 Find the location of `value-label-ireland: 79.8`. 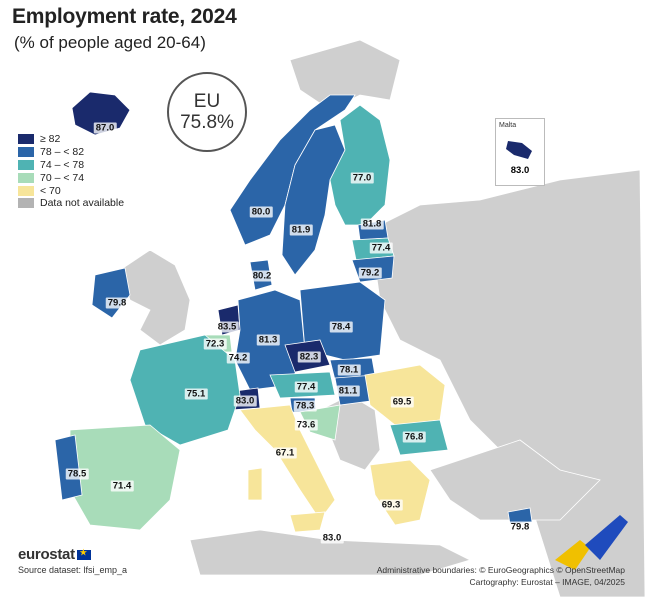

value-label-ireland: 79.8 is located at coordinates (117, 303).